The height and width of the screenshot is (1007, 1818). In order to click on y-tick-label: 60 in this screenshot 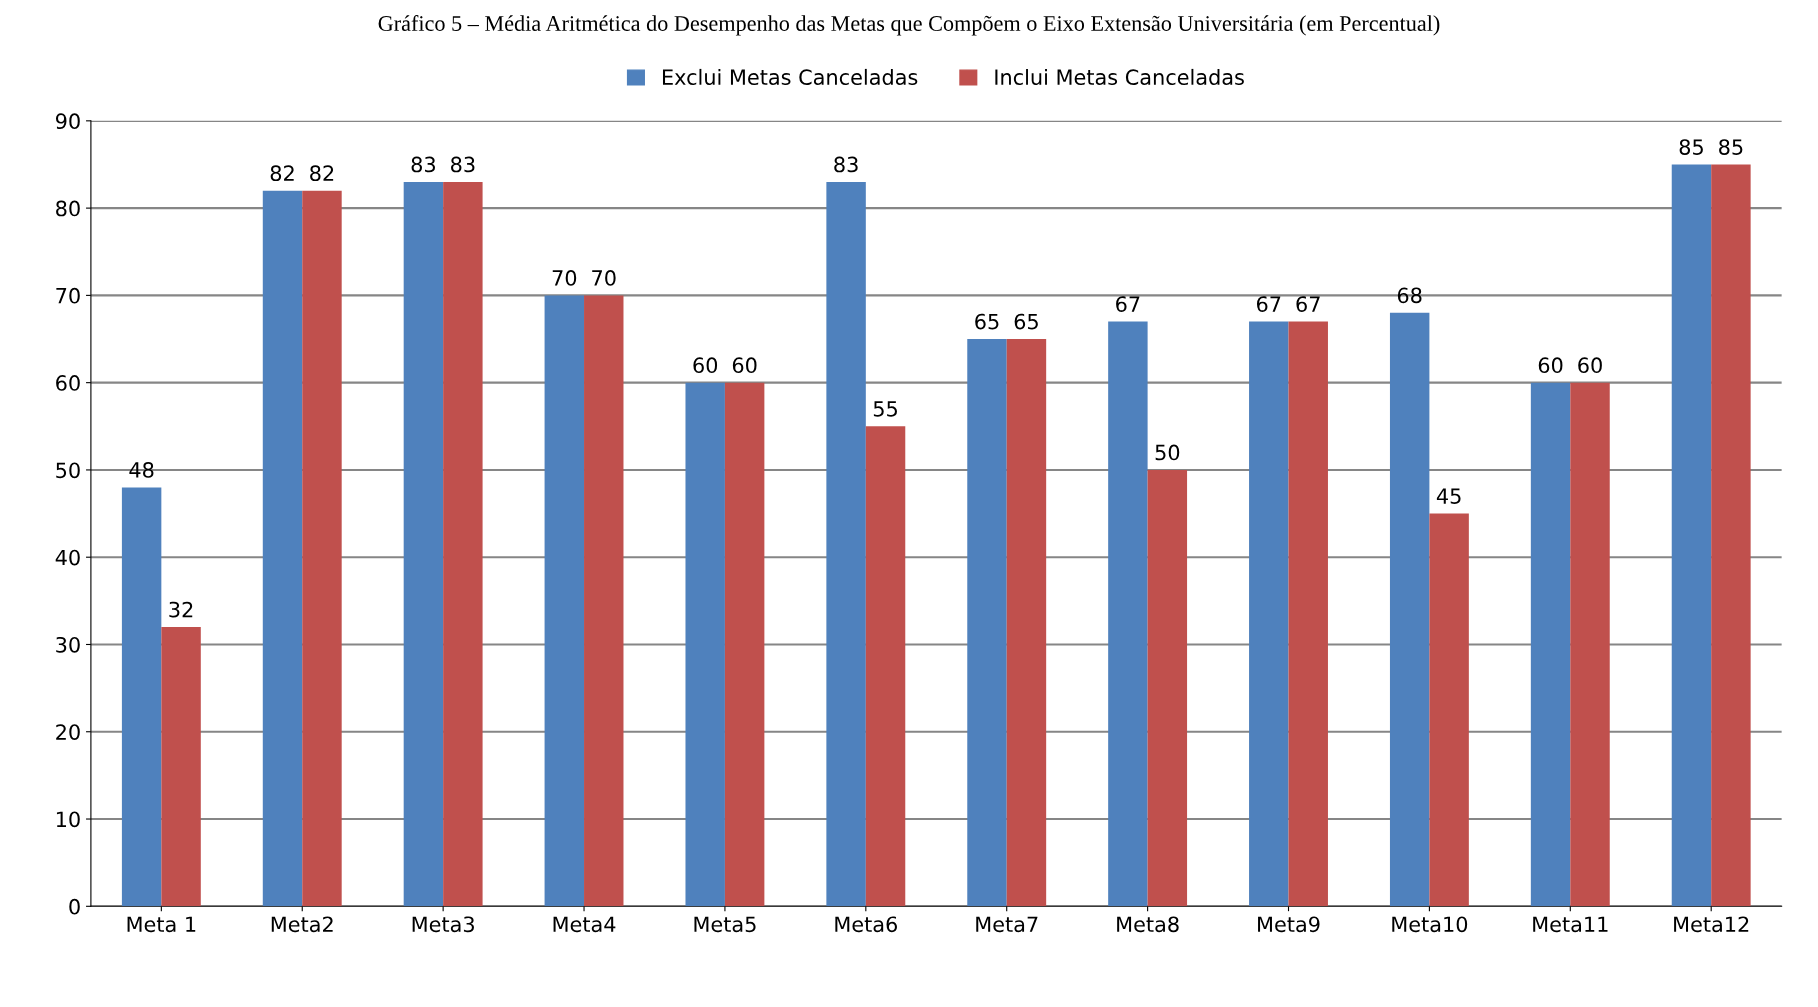, I will do `click(68, 383)`.